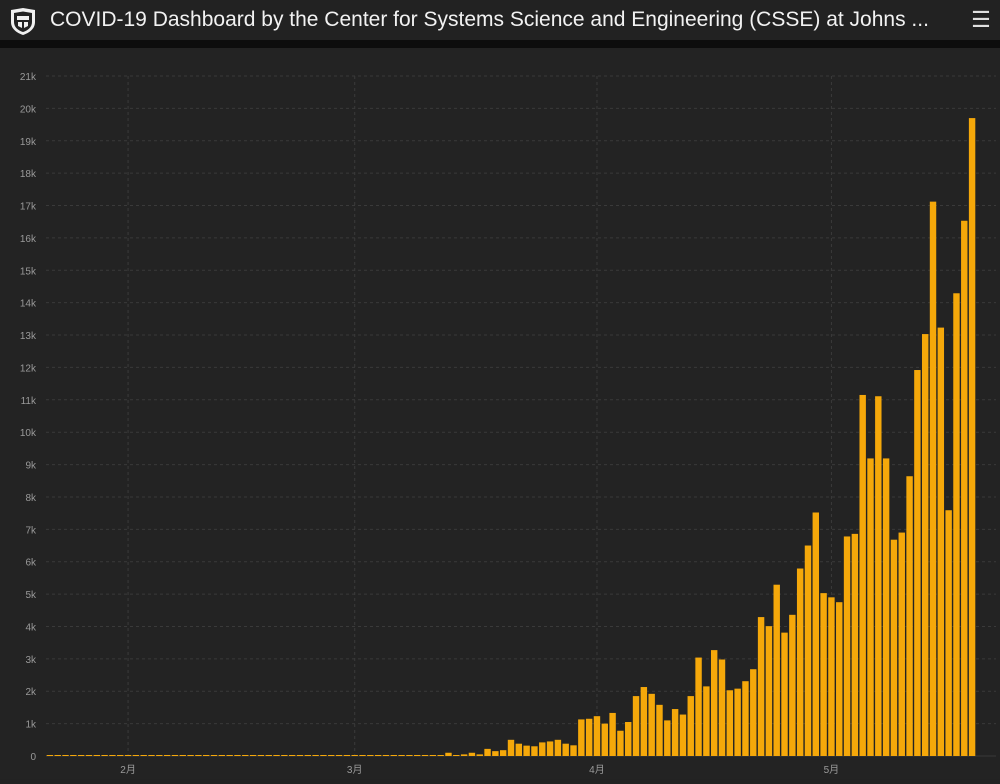 The width and height of the screenshot is (1000, 784). I want to click on hamburger-menu-icon: ☰, so click(981, 19).